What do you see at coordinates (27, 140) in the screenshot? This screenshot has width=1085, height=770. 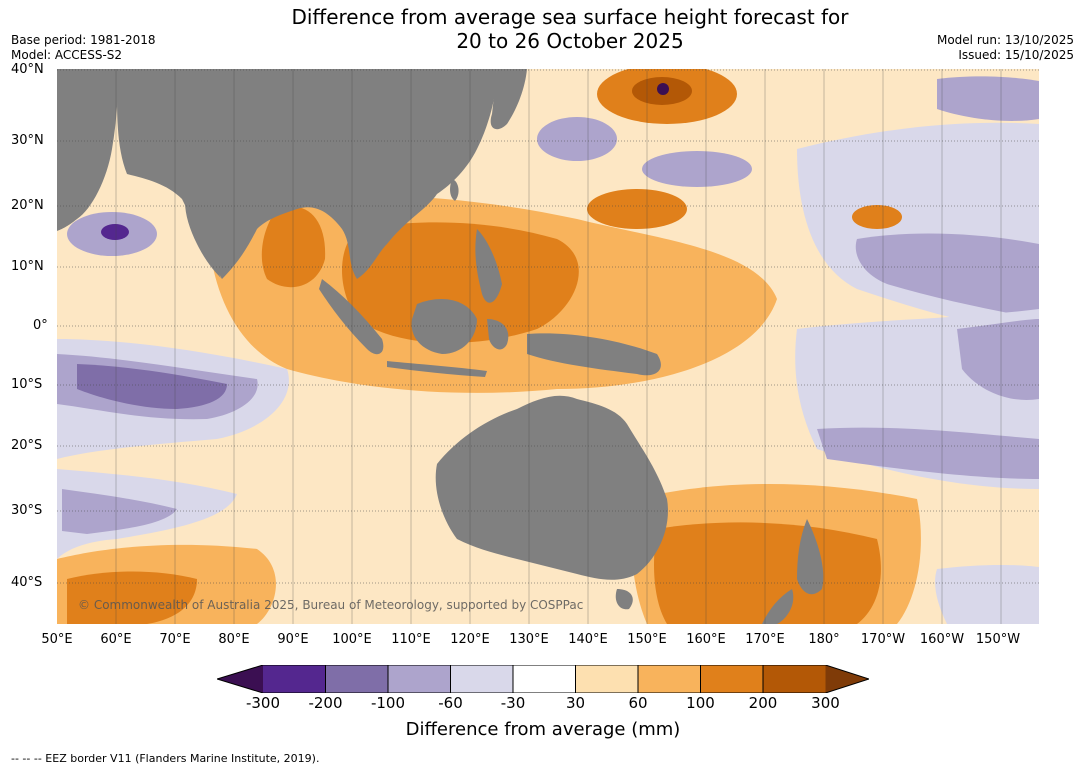 I see `lat-label: 30°N` at bounding box center [27, 140].